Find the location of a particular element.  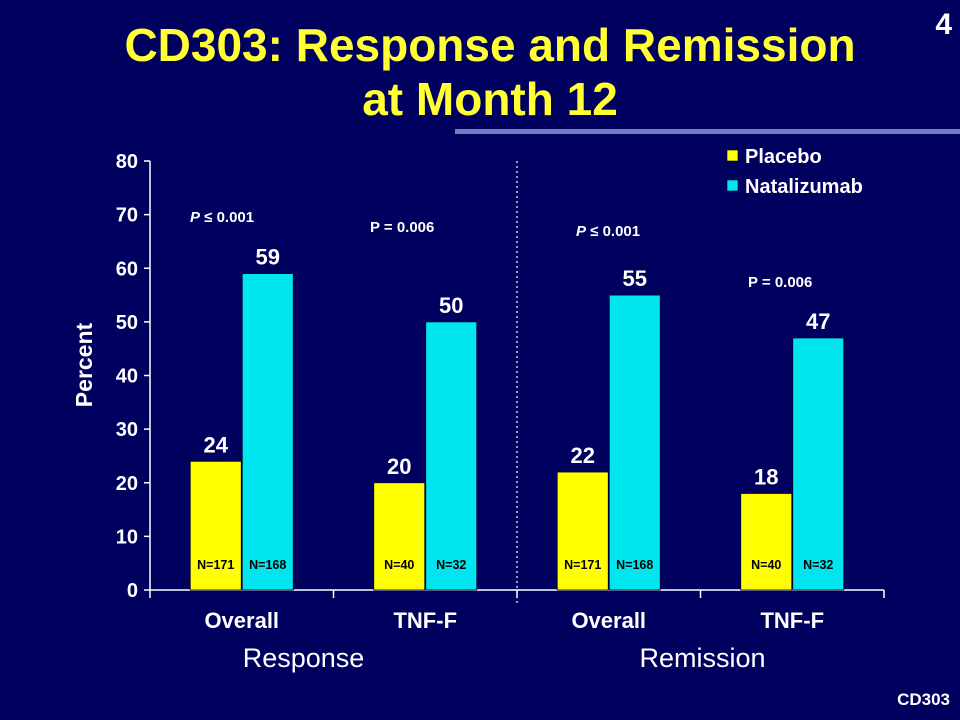

page-number: 4 is located at coordinates (943, 24).